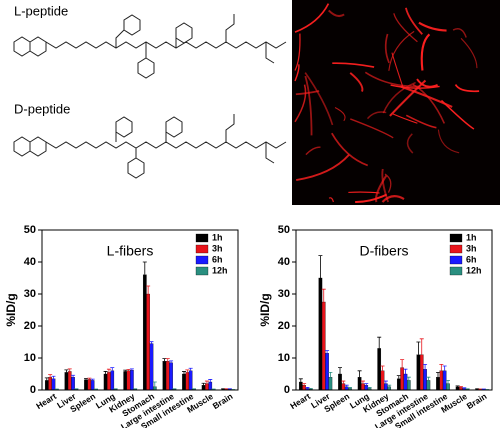 The height and width of the screenshot is (428, 500). Describe the element at coordinates (140, 310) in the screenshot. I see `axis` at that location.